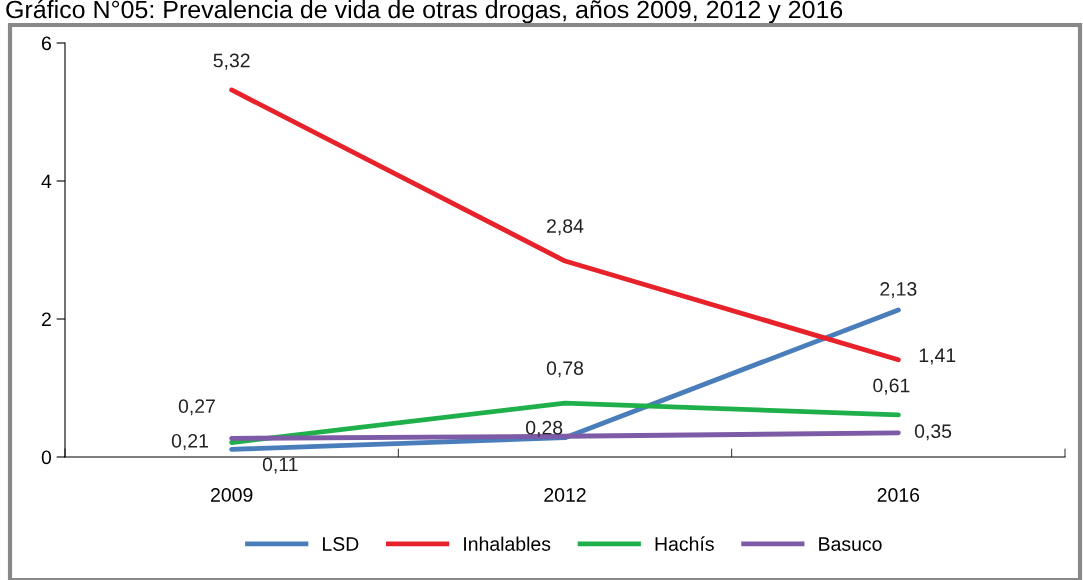 The width and height of the screenshot is (1083, 580). I want to click on data-label: 0,35, so click(933, 432).